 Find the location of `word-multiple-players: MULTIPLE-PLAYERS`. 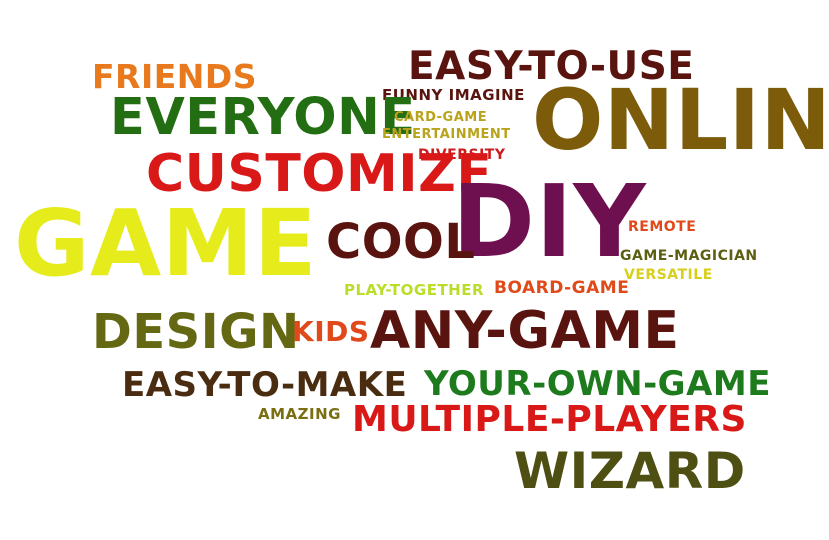

word-multiple-players: MULTIPLE-PLAYERS is located at coordinates (549, 419).